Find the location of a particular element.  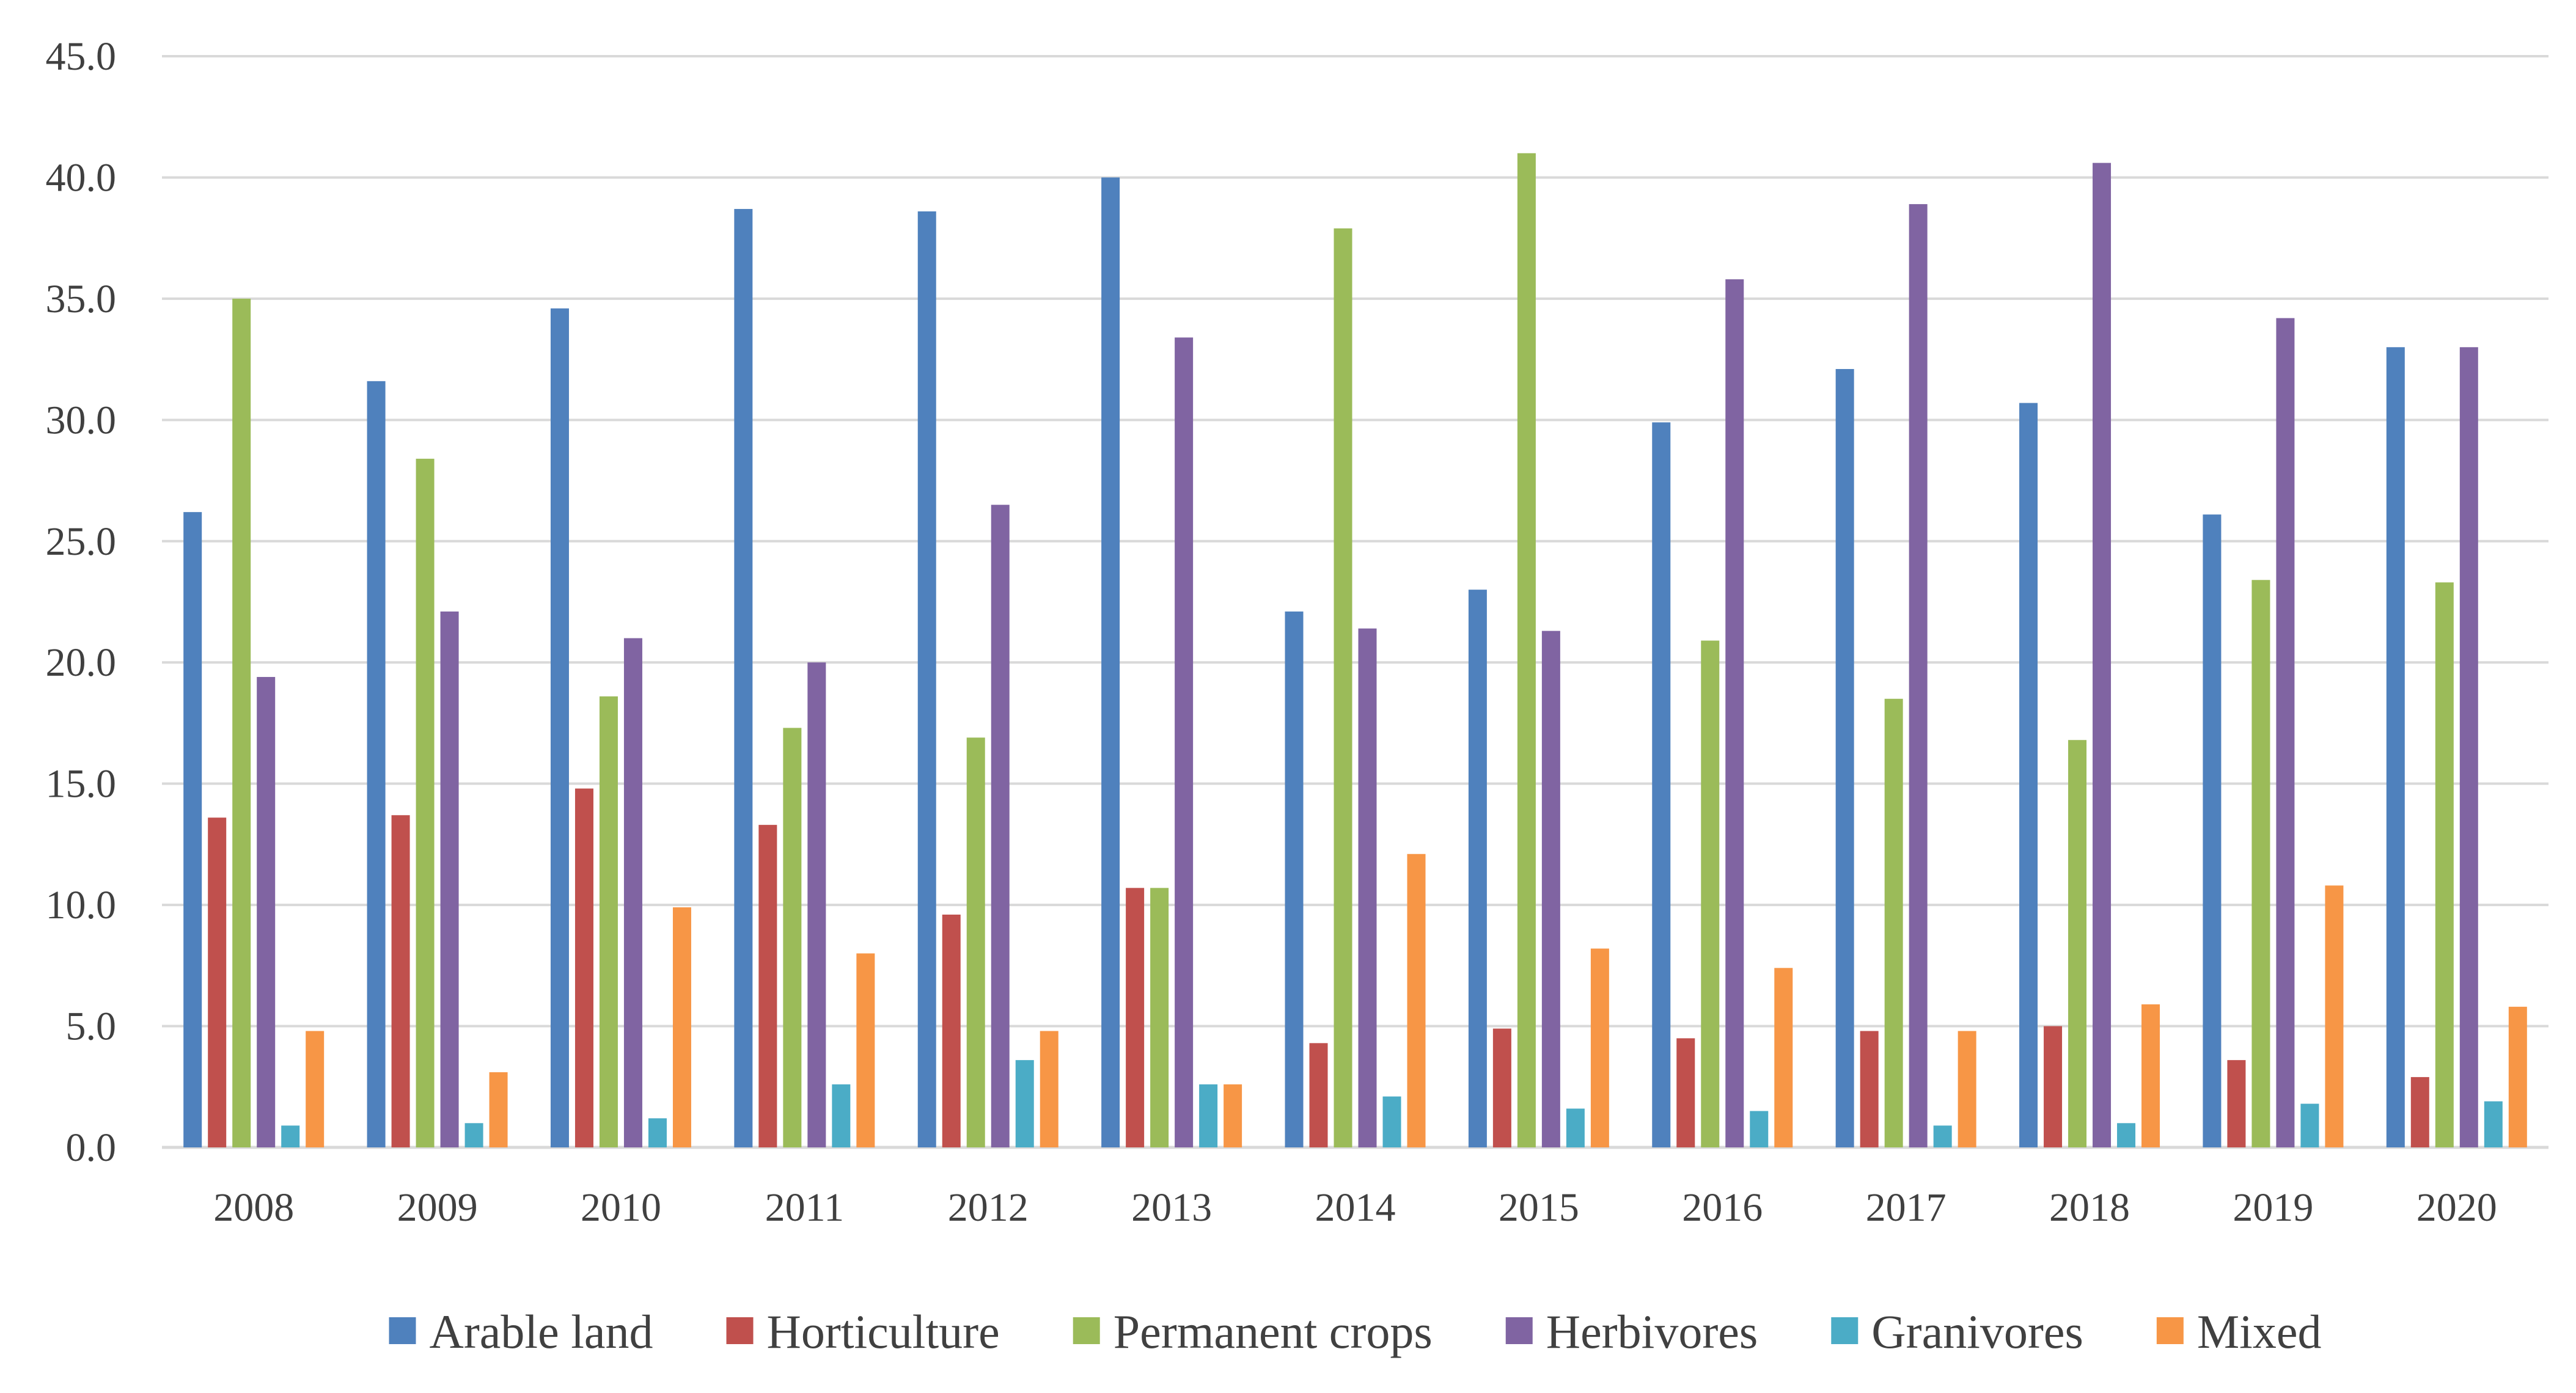

bar-horticulture-2011 is located at coordinates (767, 986).